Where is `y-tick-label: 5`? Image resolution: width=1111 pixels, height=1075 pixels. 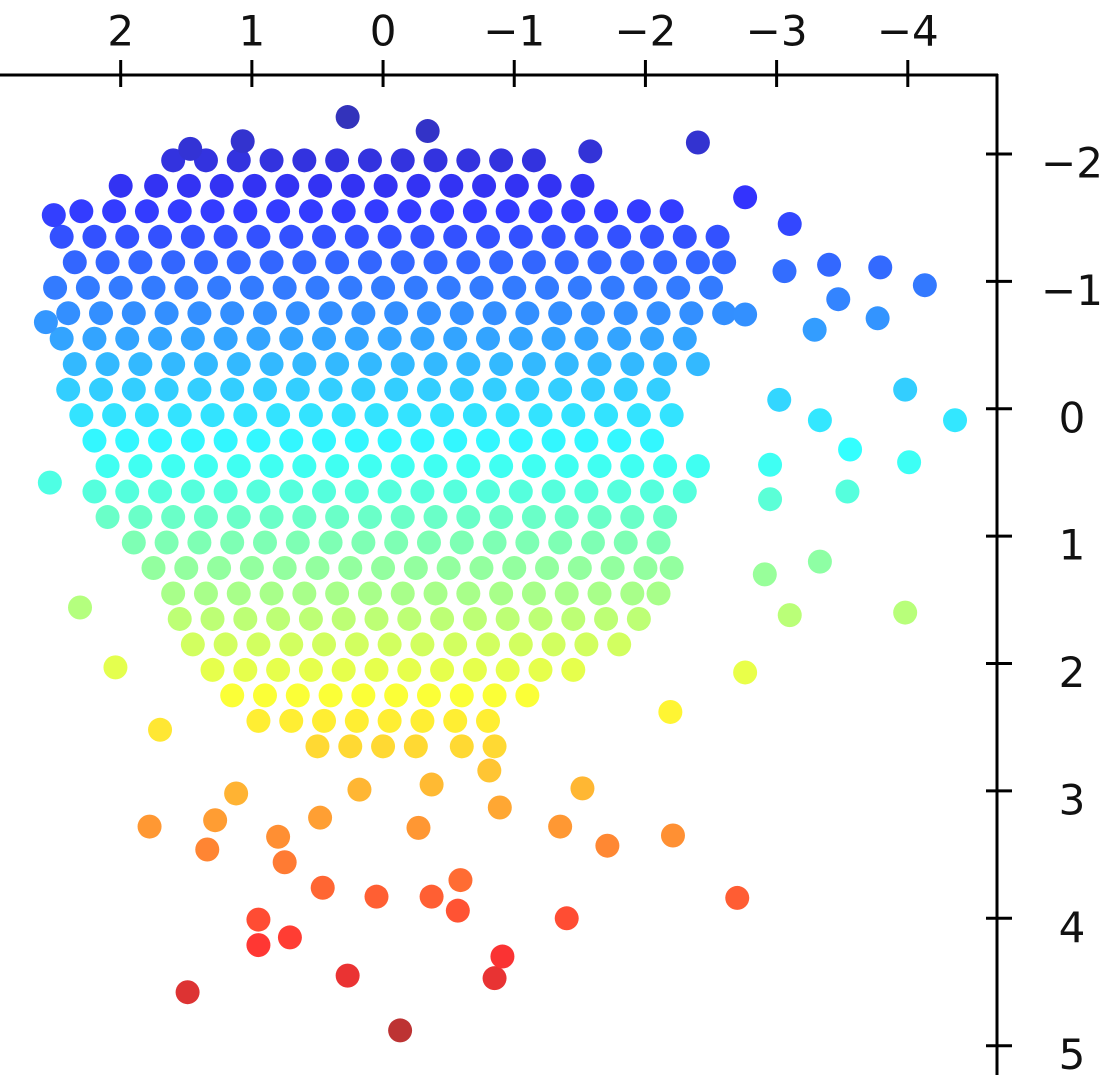
y-tick-label: 5 is located at coordinates (1072, 1052).